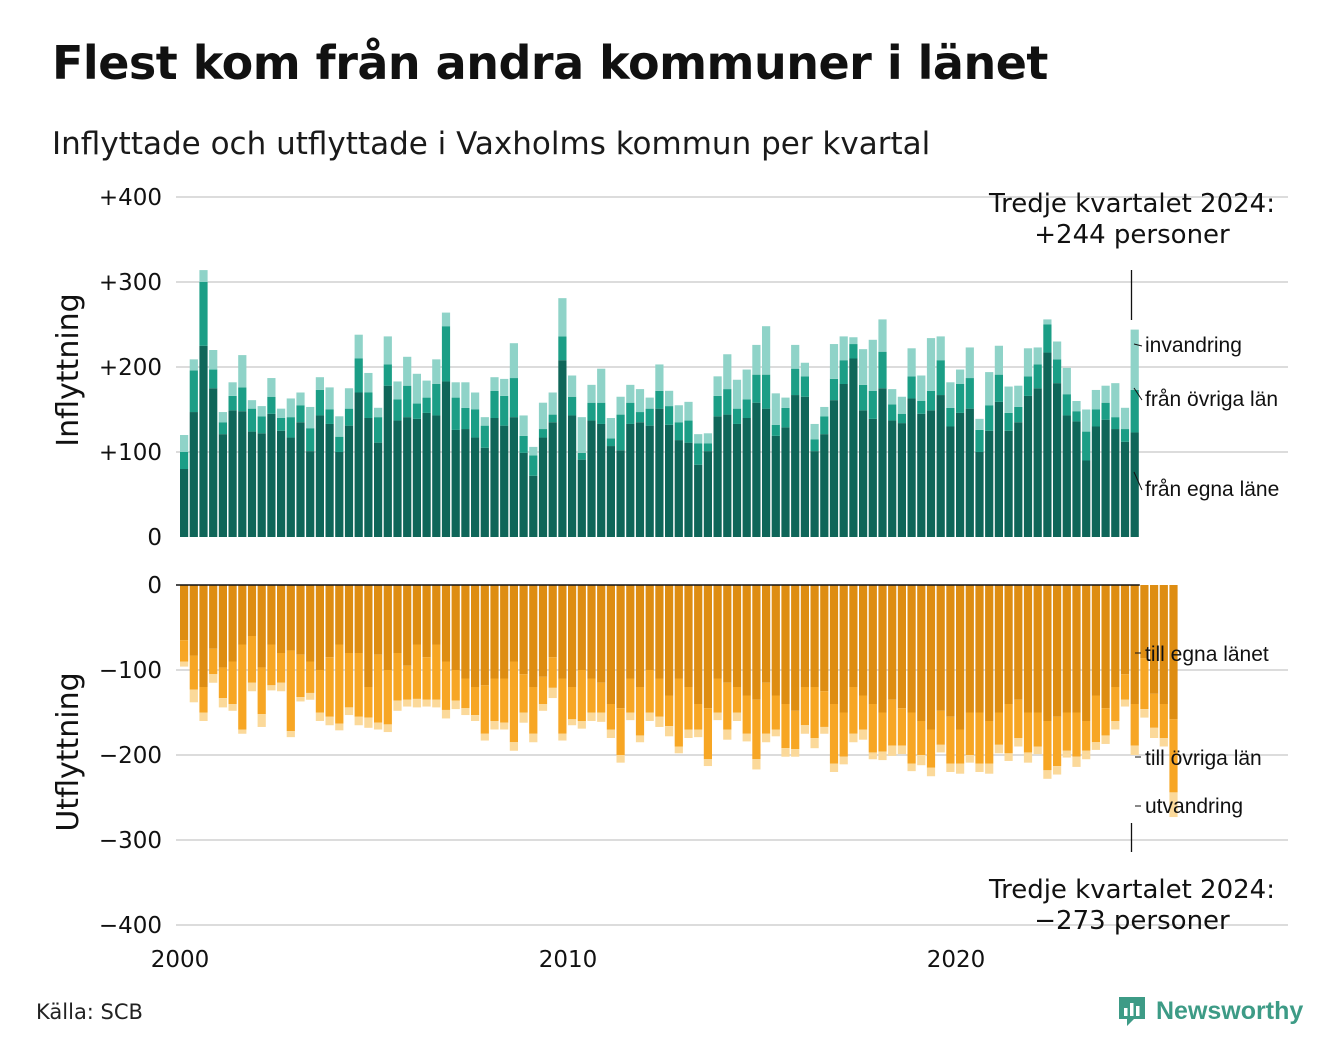 Image resolution: width=1340 pixels, height=1060 pixels. Describe the element at coordinates (68, 751) in the screenshot. I see `y-axis-title-out: Utflyttning` at that location.